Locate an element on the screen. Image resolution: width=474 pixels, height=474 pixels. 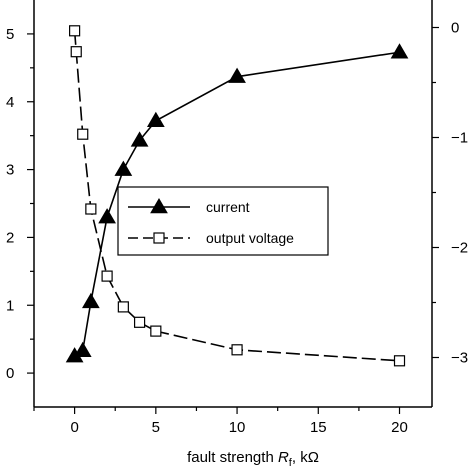
y2-tick-label: −2 is located at coordinates (459, 248).